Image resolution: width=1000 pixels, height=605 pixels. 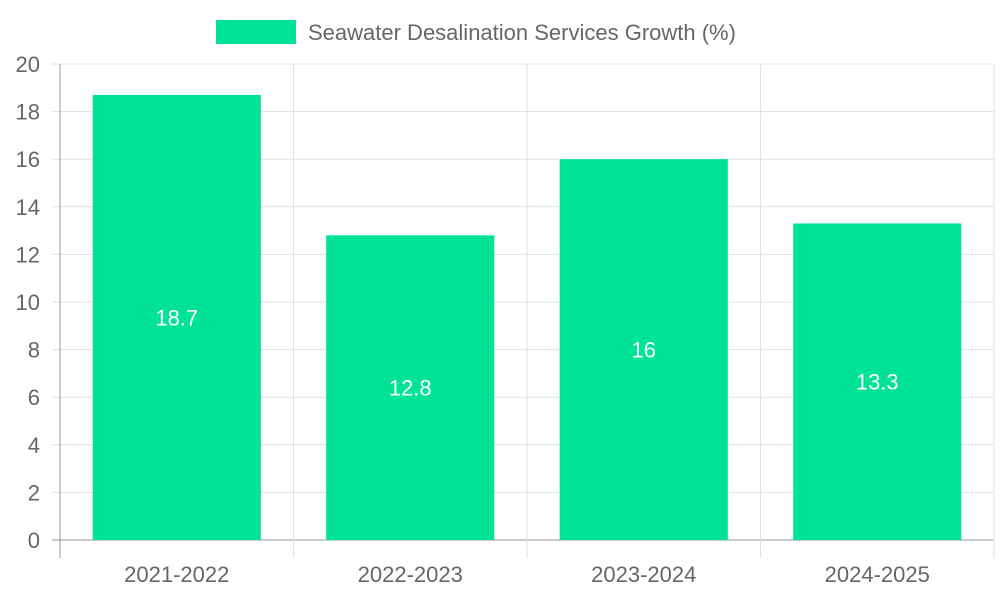 I want to click on y-tick-label: 16, so click(x=28, y=159).